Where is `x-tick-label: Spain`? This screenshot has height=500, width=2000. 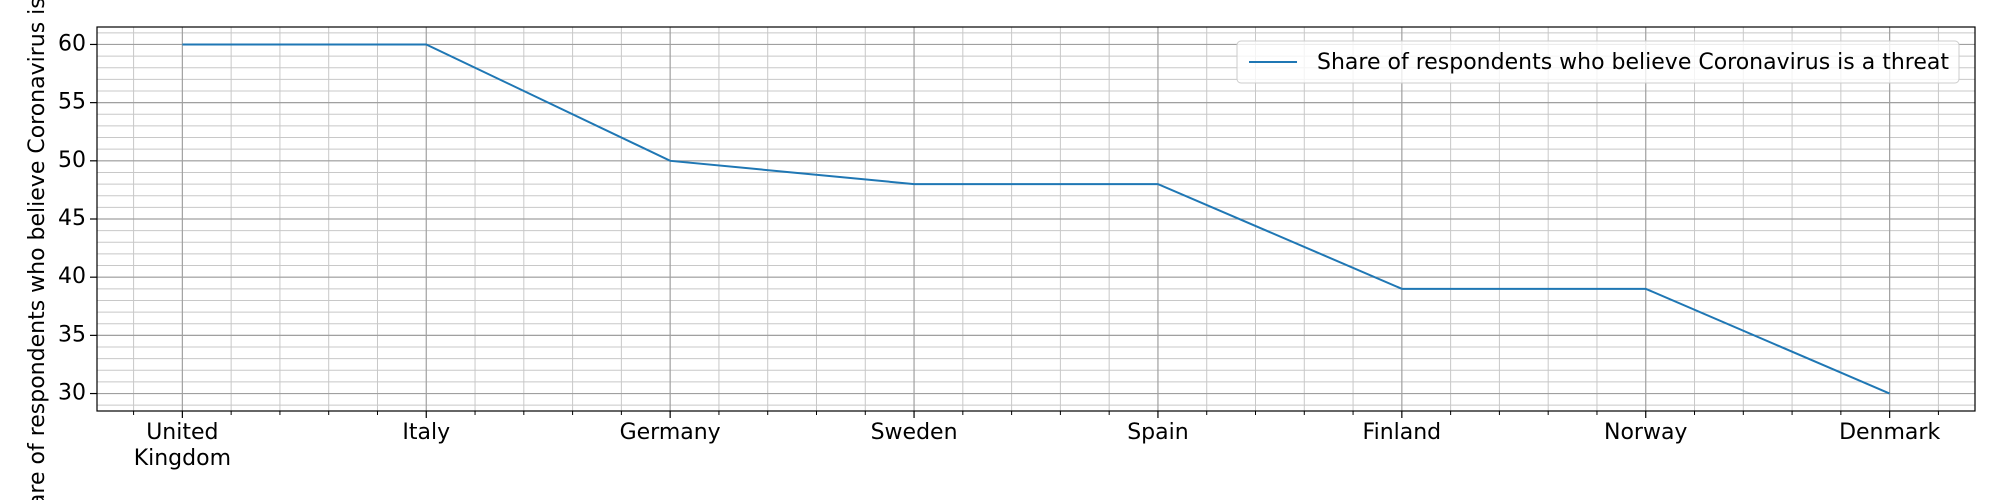
x-tick-label: Spain is located at coordinates (1158, 432).